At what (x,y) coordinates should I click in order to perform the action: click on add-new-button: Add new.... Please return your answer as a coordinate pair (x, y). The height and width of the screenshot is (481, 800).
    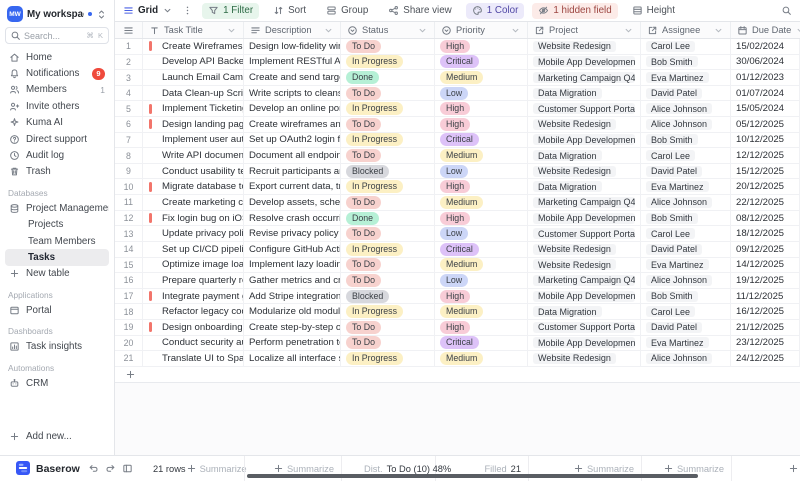
    Looking at the image, I should click on (57, 437).